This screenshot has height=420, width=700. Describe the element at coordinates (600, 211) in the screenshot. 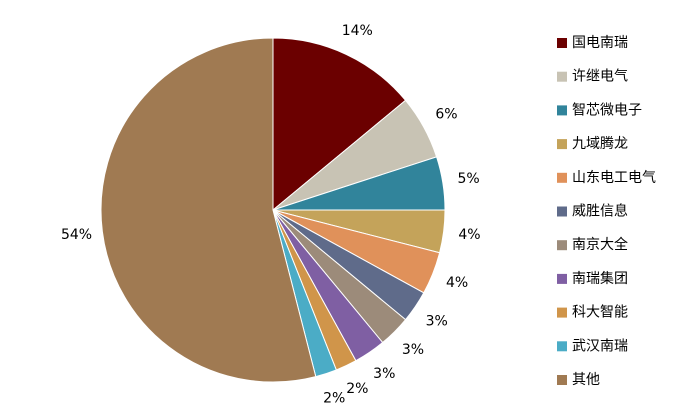

I see `legend-label: 威胜信息` at that location.